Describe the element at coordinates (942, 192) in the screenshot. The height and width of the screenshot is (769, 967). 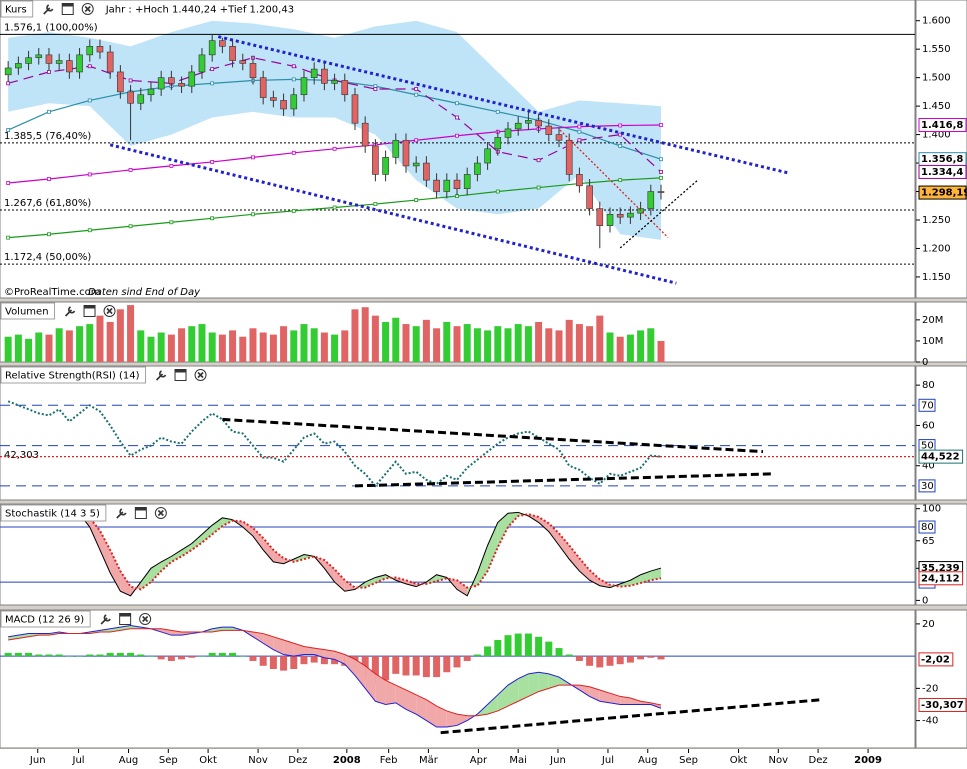
I see `value-box` at that location.